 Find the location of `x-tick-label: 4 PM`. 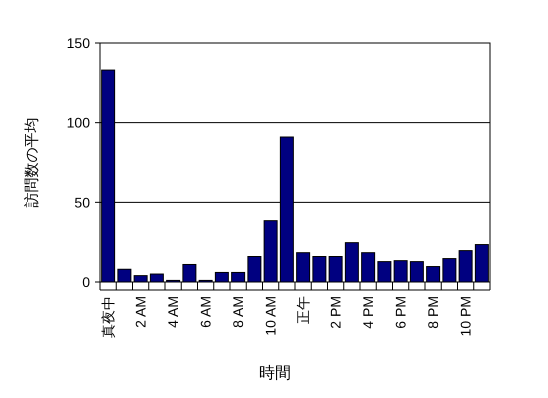

x-tick-label: 4 PM is located at coordinates (368, 312).